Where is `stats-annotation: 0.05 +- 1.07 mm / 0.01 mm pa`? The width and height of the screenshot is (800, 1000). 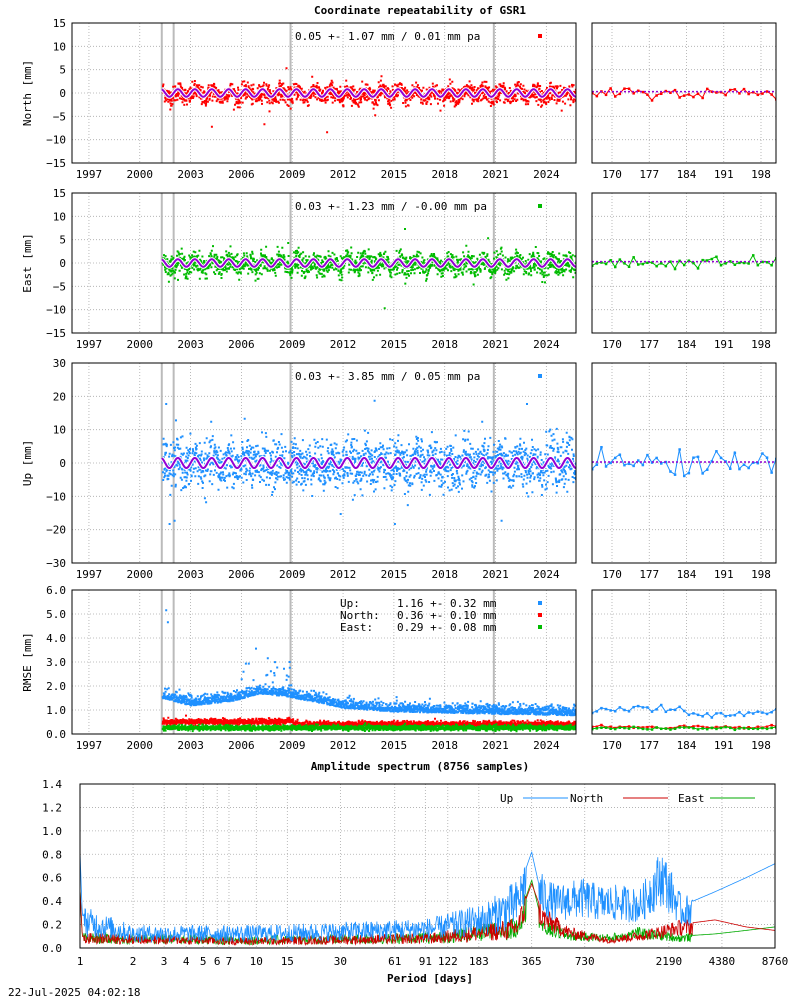
stats-annotation: 0.05 +- 1.07 mm / 0.01 mm pa is located at coordinates (387, 36).